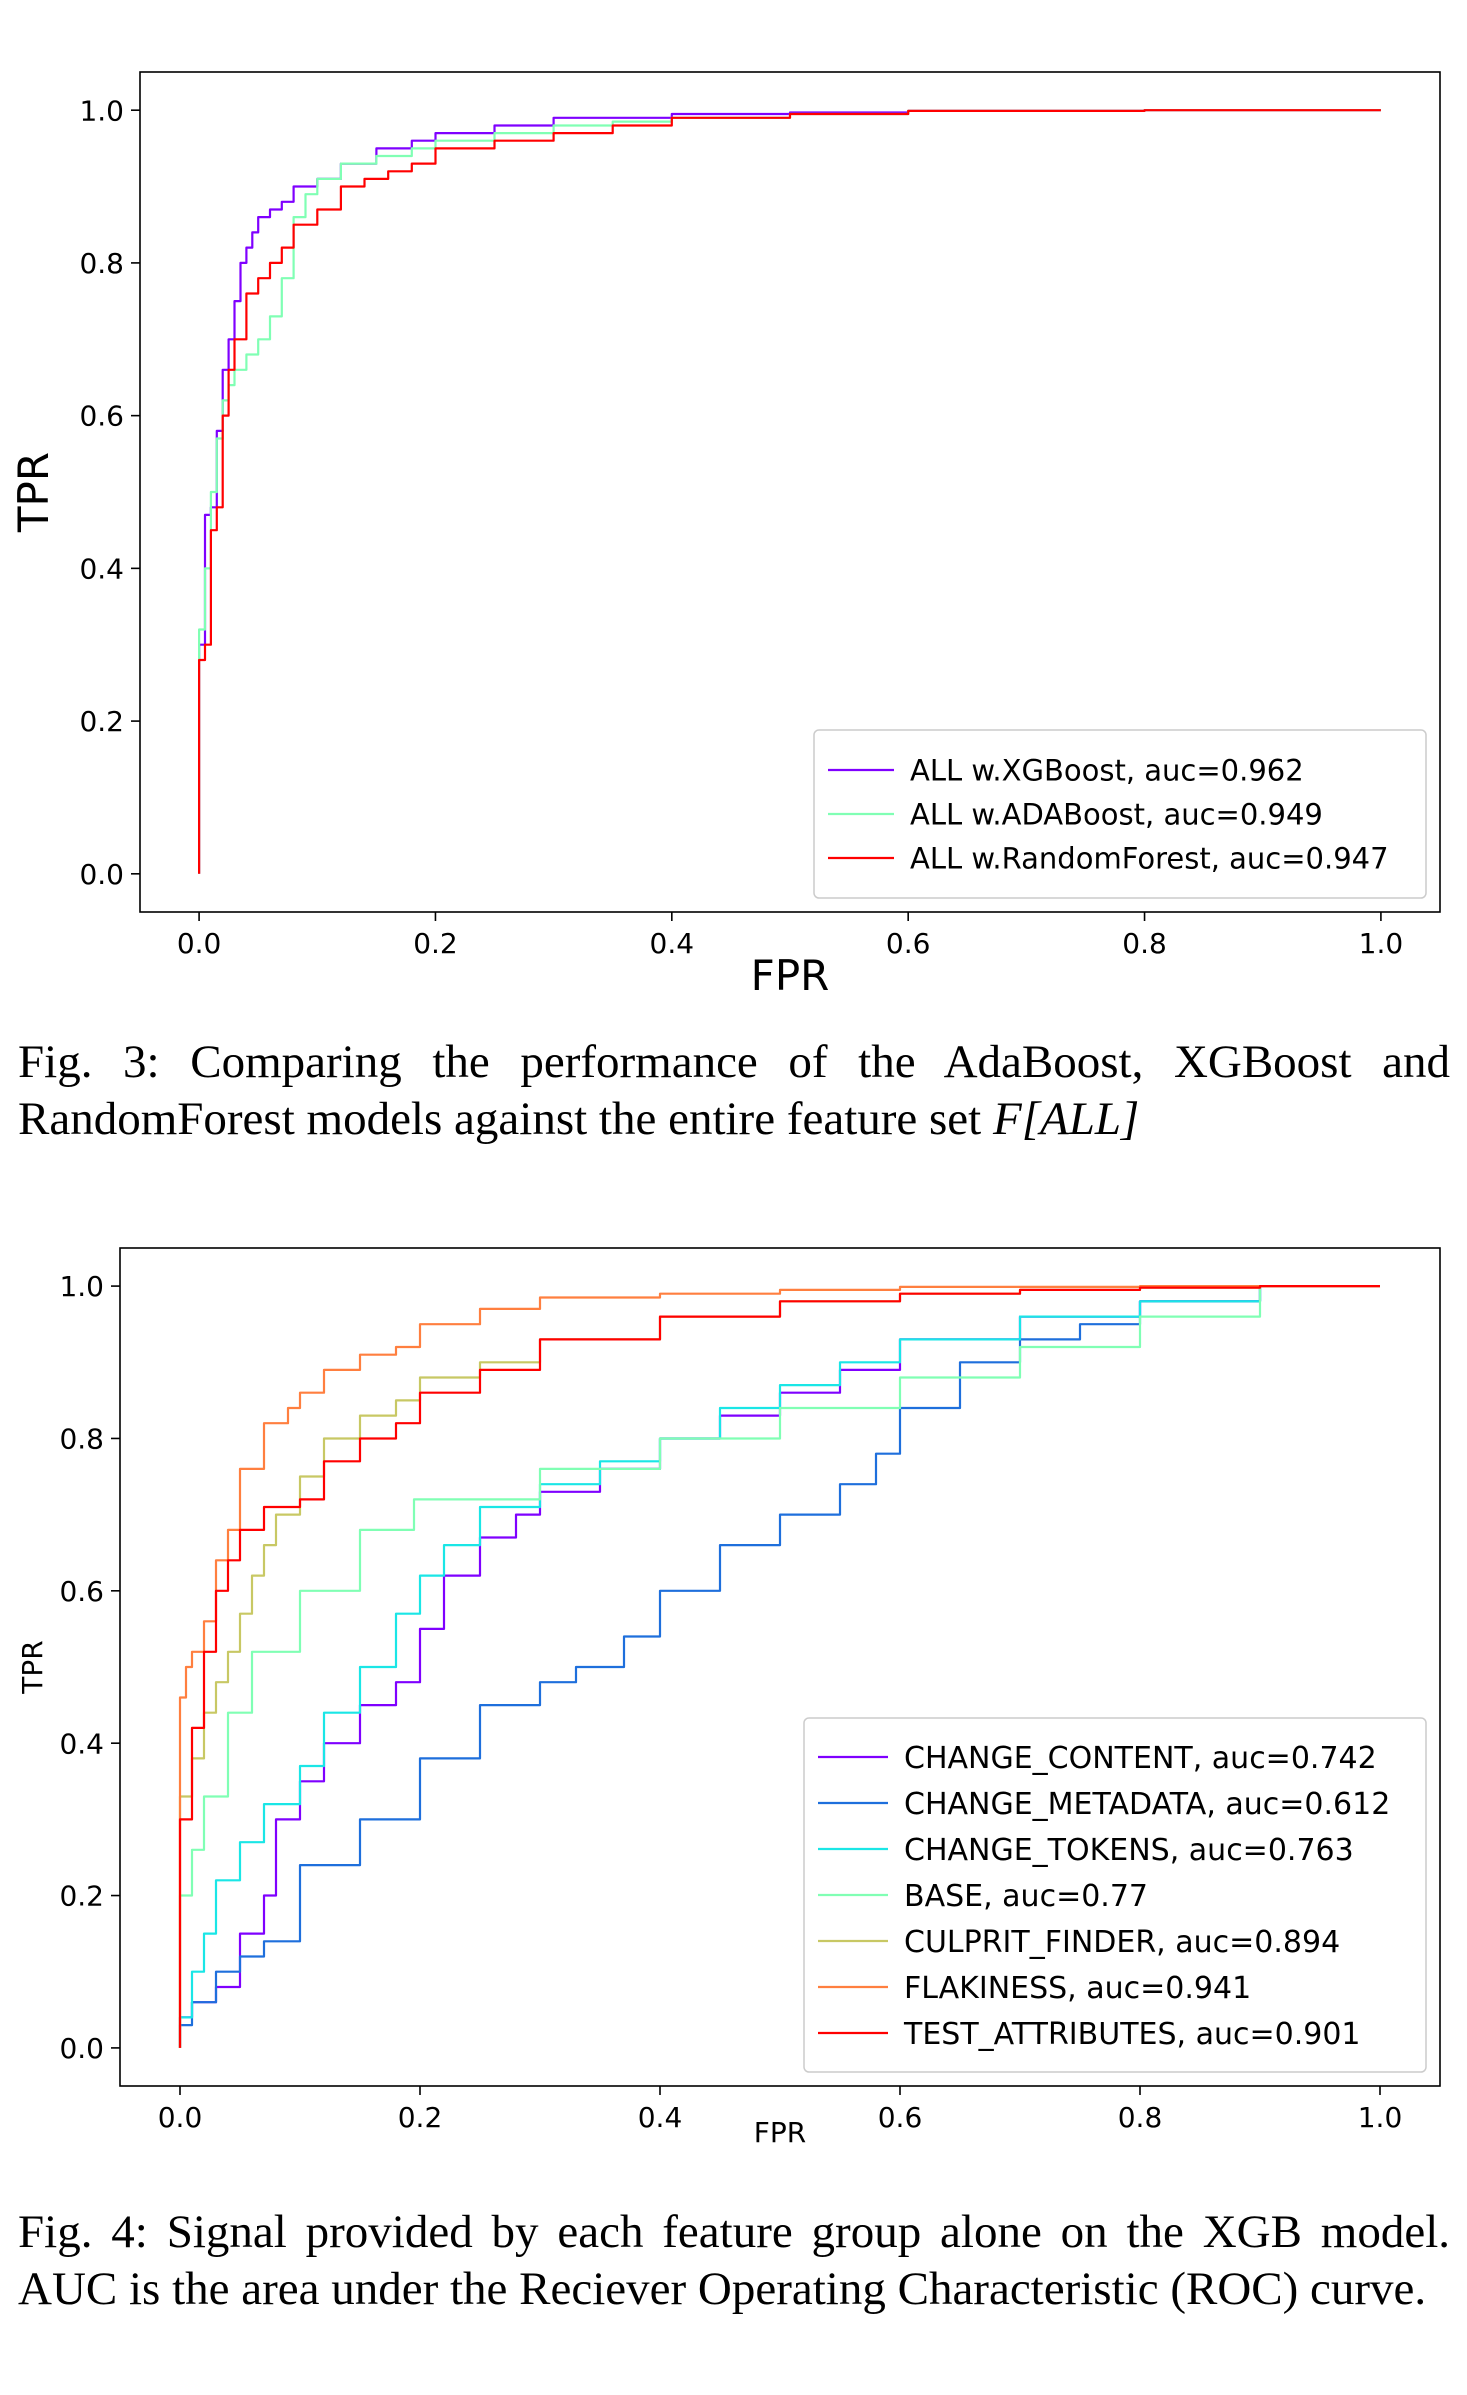 This screenshot has height=2395, width=1467. Describe the element at coordinates (1129, 1850) in the screenshot. I see `legend-entry: CHANGE_TOKENS, auc=0.763` at that location.